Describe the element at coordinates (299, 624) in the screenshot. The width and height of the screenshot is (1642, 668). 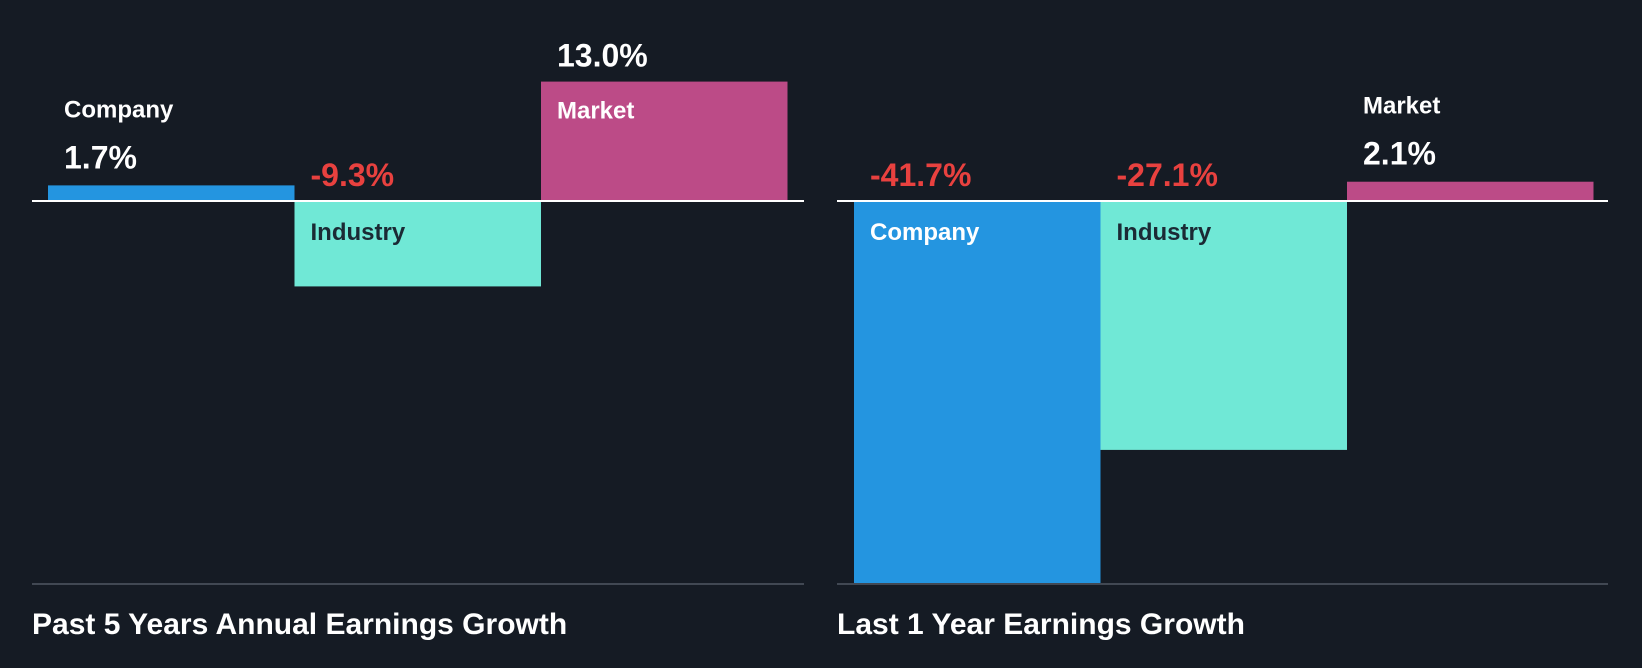
I see `chart-title-1: Past 5 Years Annual Earnings Growth` at that location.